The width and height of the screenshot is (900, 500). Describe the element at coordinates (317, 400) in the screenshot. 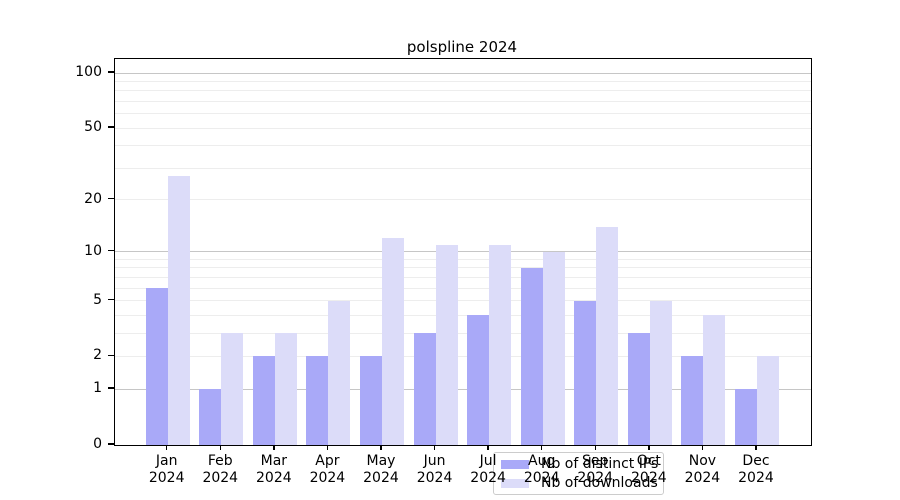

I see `bar-ips-apr` at that location.